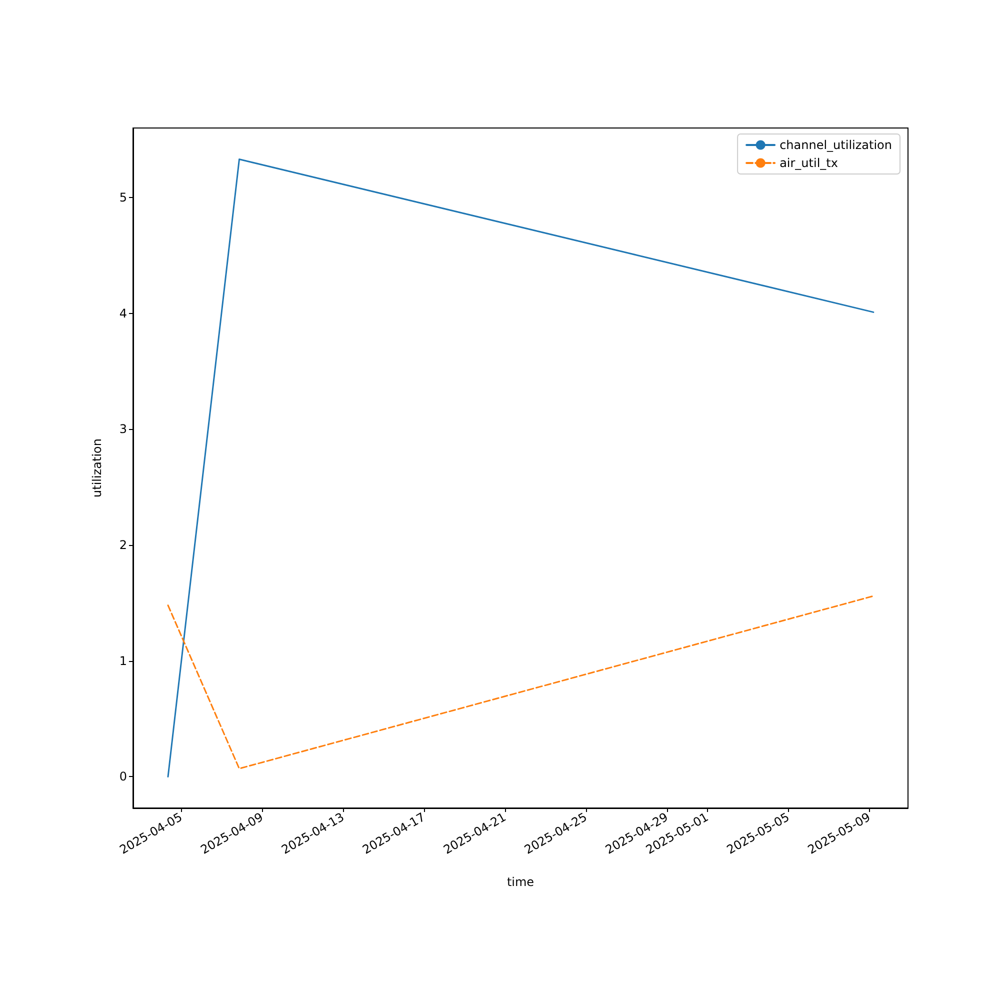 The height and width of the screenshot is (1000, 1000). What do you see at coordinates (123, 777) in the screenshot?
I see `y-tick-label: 0` at bounding box center [123, 777].